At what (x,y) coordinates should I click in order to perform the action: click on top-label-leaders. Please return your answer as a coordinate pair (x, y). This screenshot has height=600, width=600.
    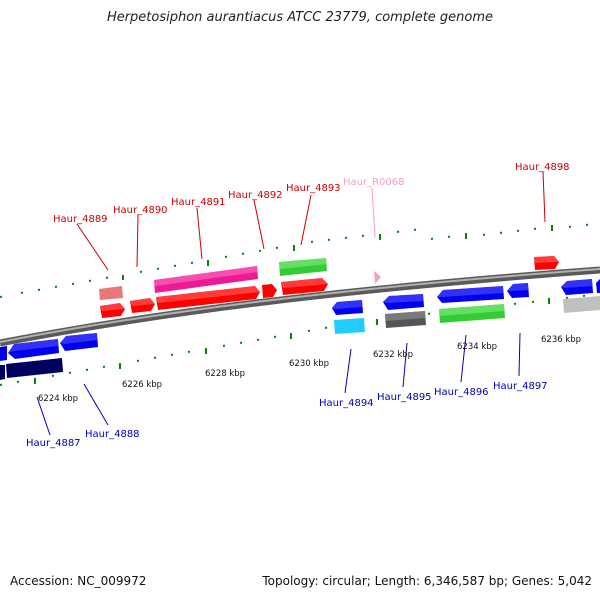
    Looking at the image, I should click on (311, 221).